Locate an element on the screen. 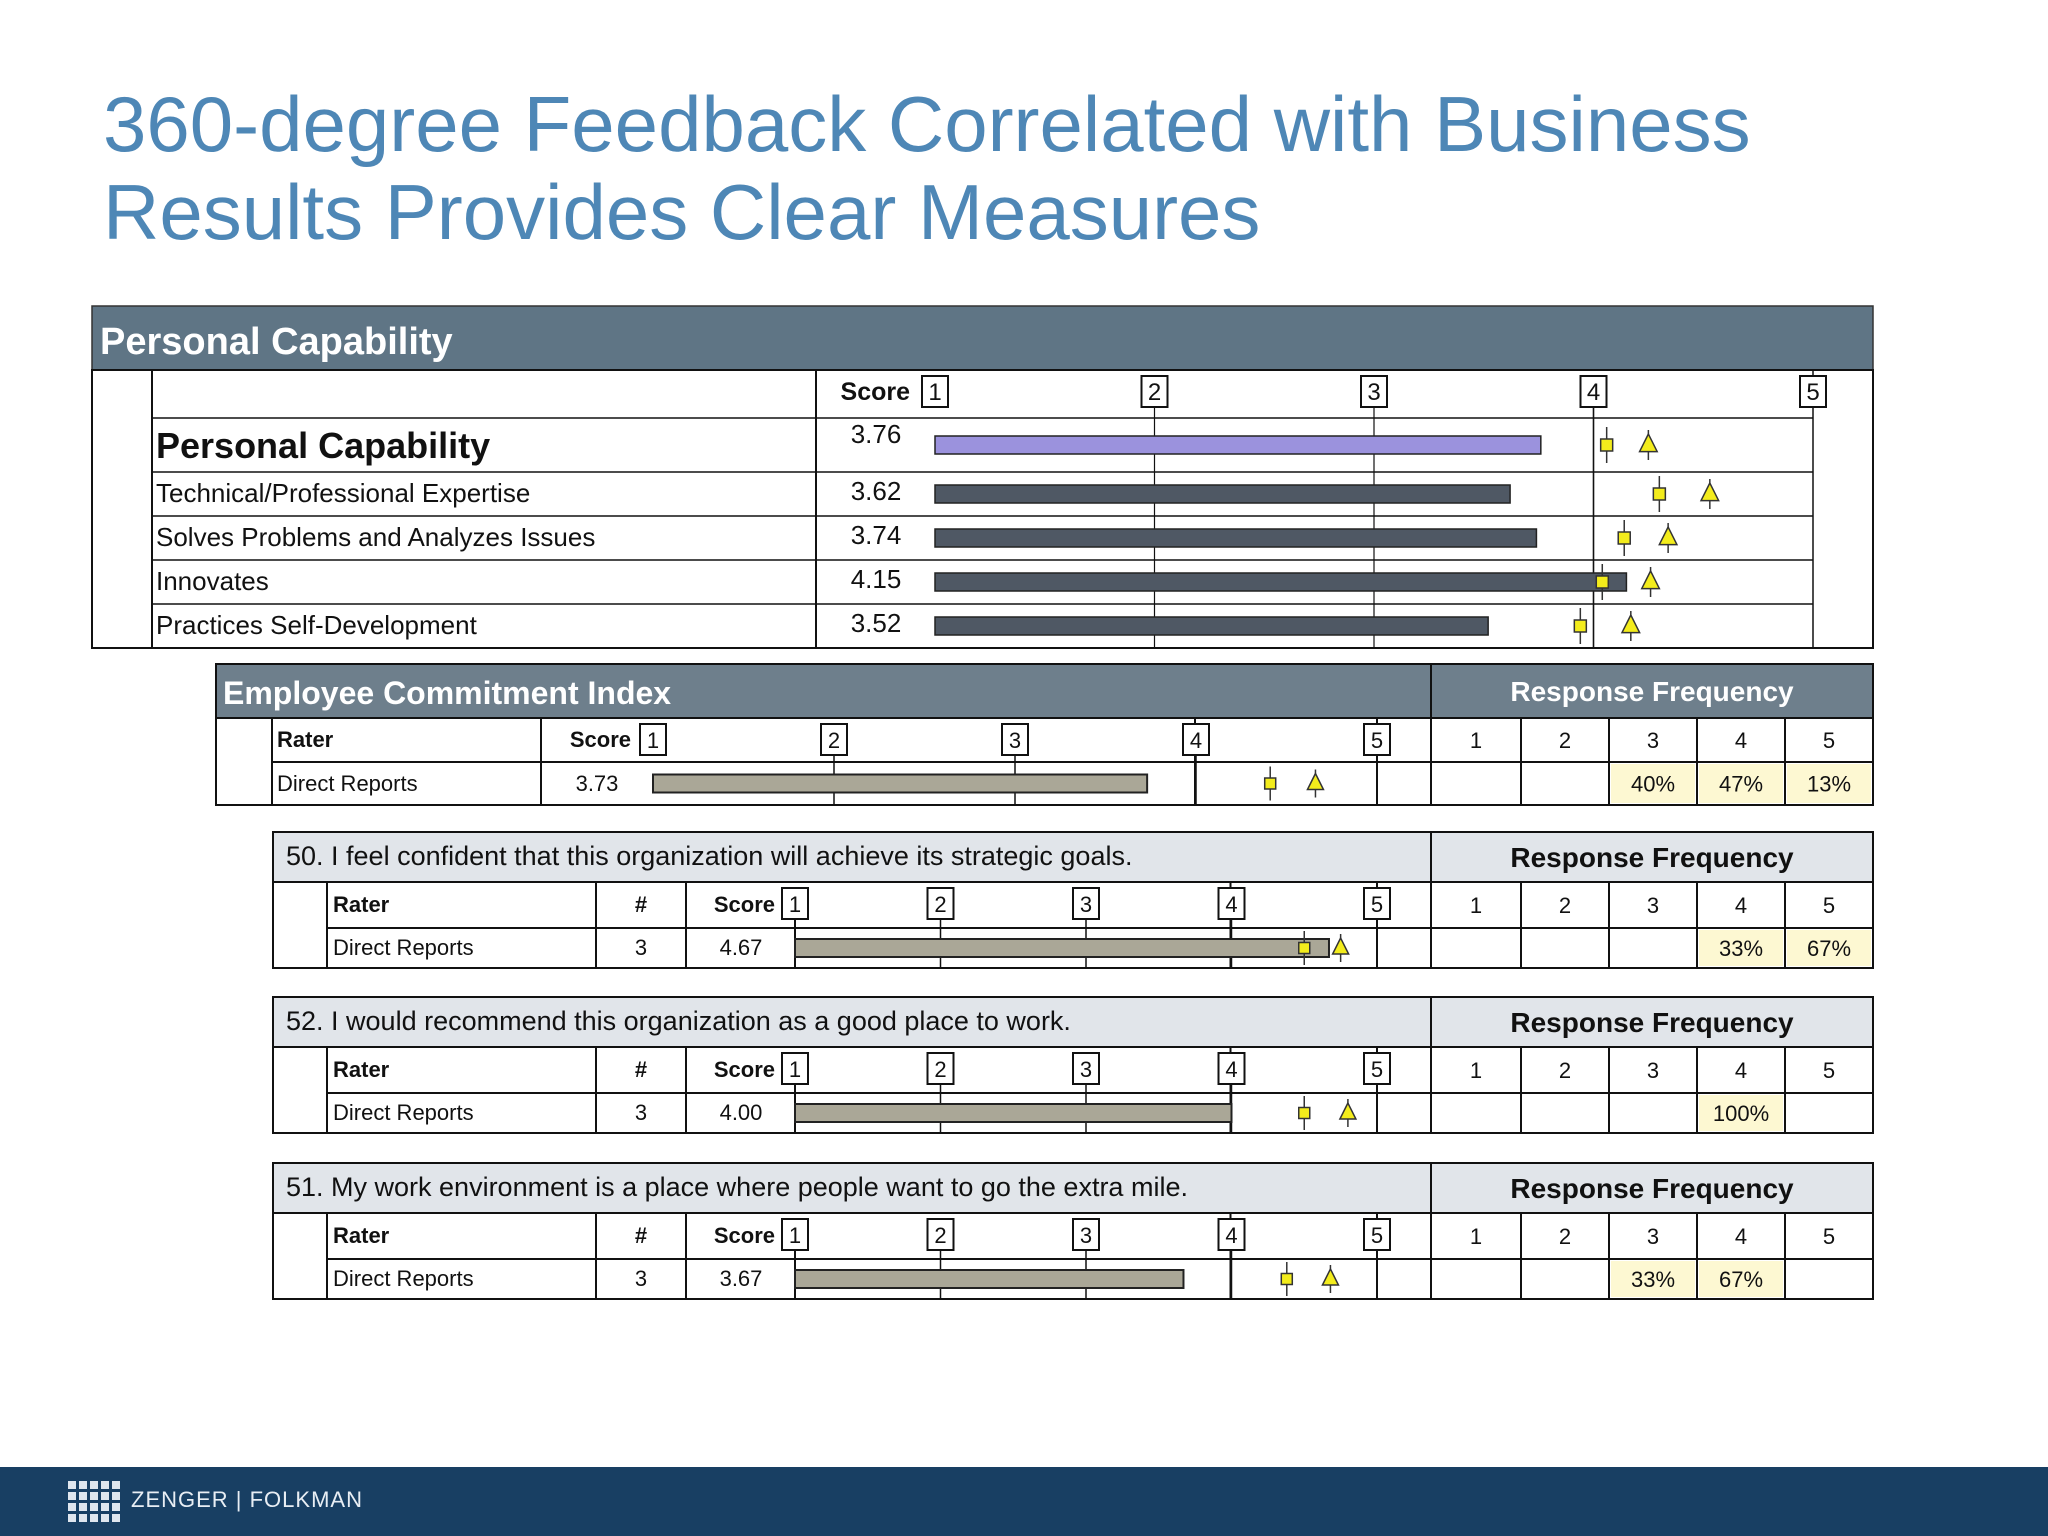  question-count-value: 3 is located at coordinates (641, 1112).